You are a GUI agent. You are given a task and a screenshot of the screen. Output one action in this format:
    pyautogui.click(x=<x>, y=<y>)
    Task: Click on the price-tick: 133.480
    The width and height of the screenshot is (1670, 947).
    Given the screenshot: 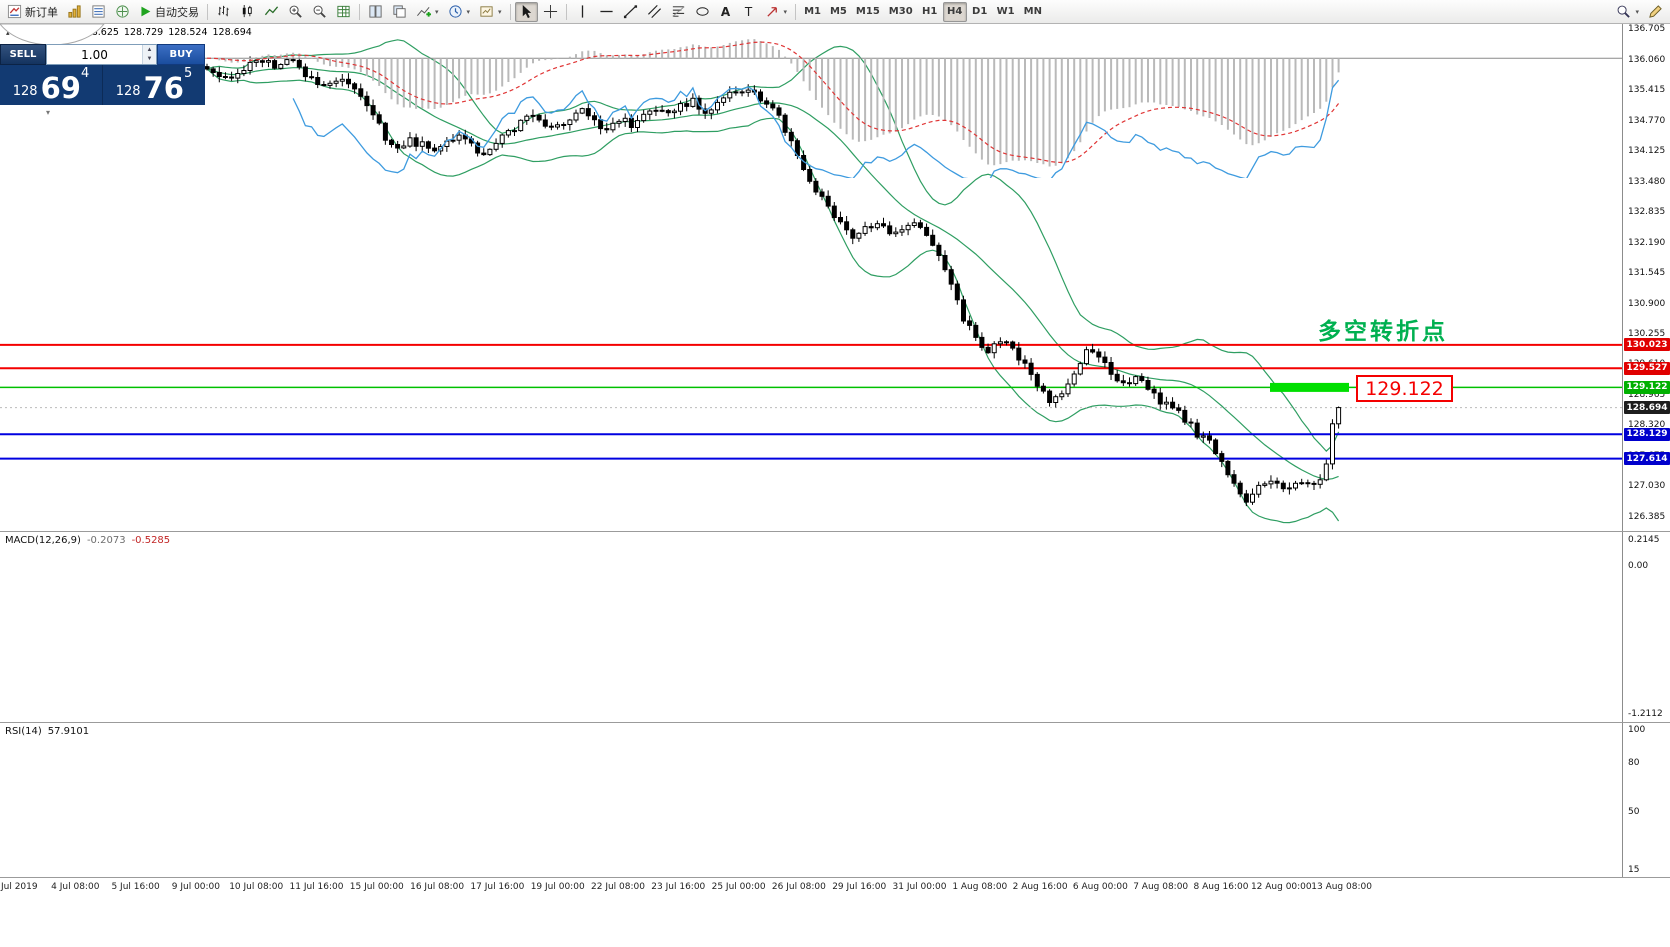 What is the action you would take?
    pyautogui.click(x=1647, y=181)
    